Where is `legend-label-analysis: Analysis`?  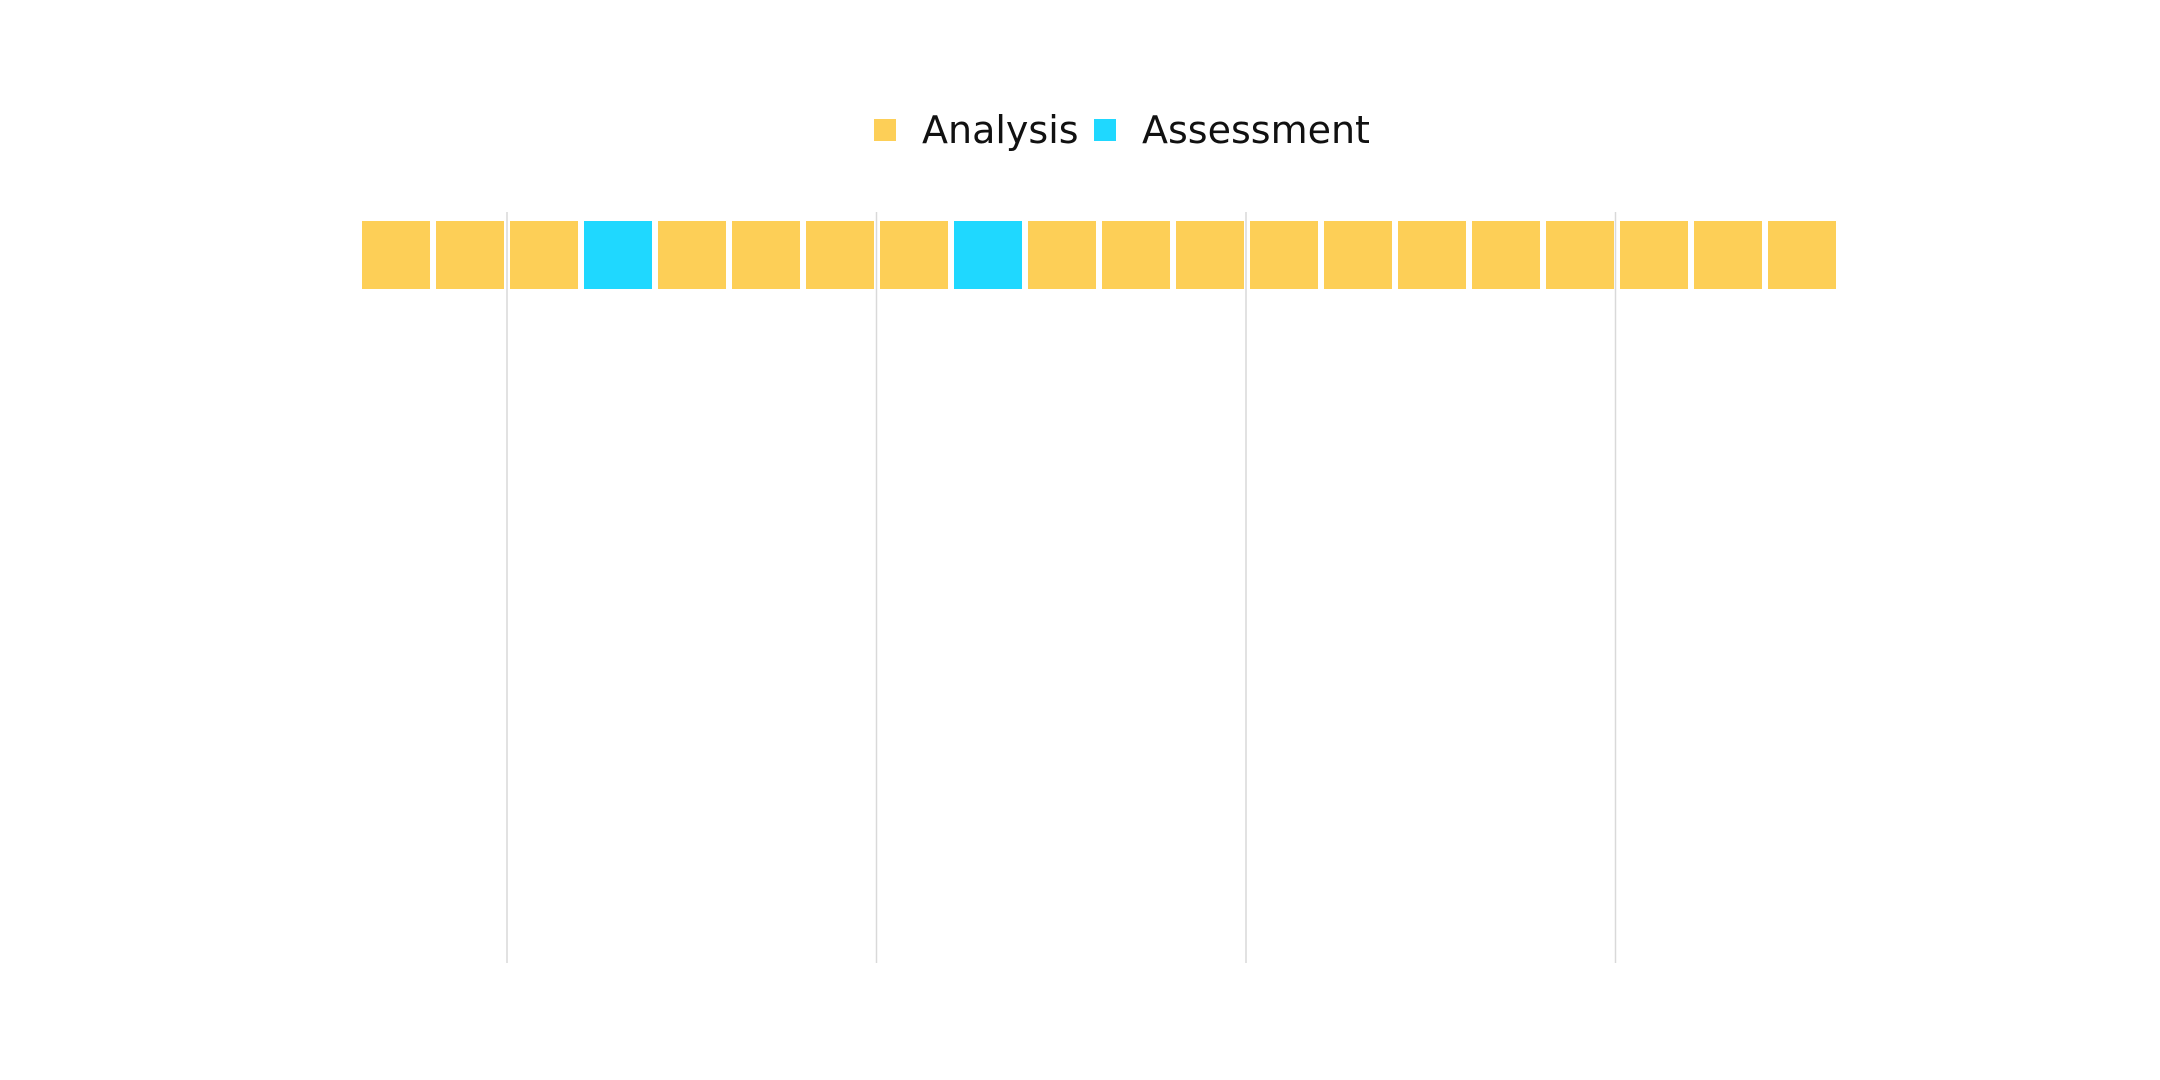
legend-label-analysis: Analysis is located at coordinates (1000, 130).